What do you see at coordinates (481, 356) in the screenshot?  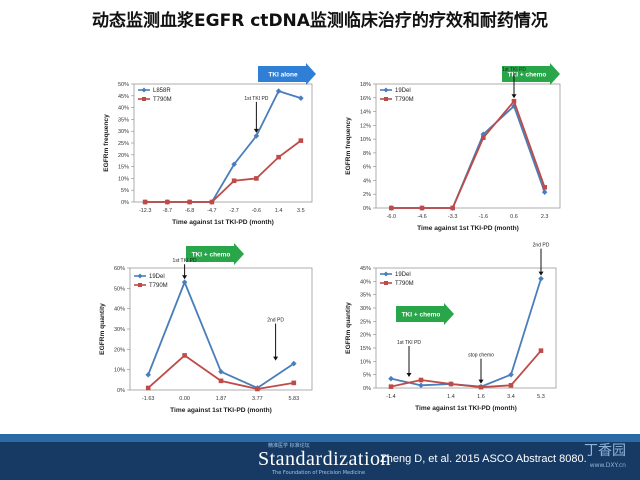 I see `annotation-label: stop chemo` at bounding box center [481, 356].